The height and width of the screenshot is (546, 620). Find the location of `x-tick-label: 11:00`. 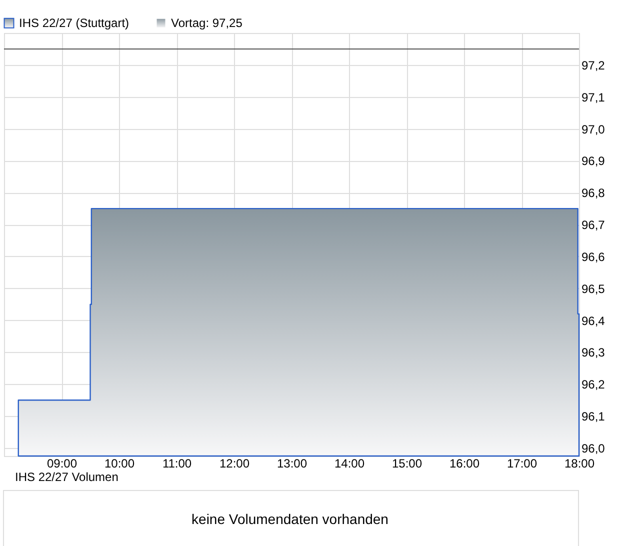

x-tick-label: 11:00 is located at coordinates (177, 463).